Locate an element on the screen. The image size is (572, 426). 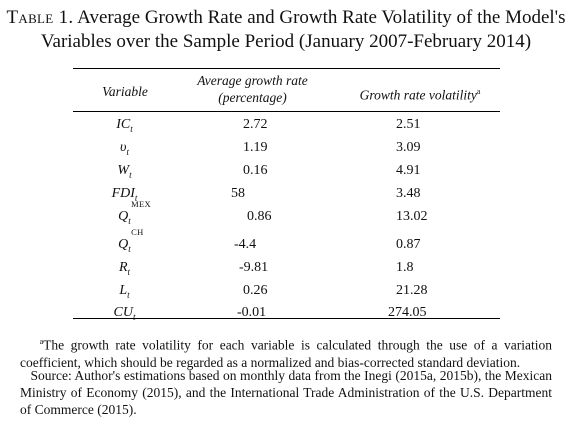
table-row: Wt 0.16 4.91 is located at coordinates (286, 171).